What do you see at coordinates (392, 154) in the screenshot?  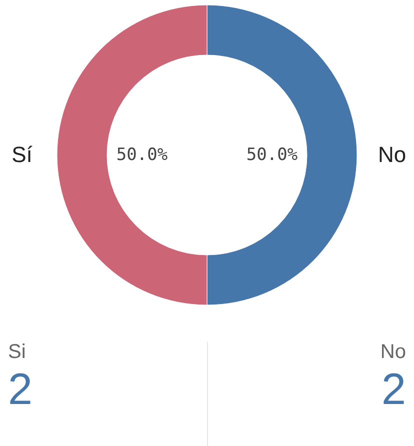 I see `slice-label: No` at bounding box center [392, 154].